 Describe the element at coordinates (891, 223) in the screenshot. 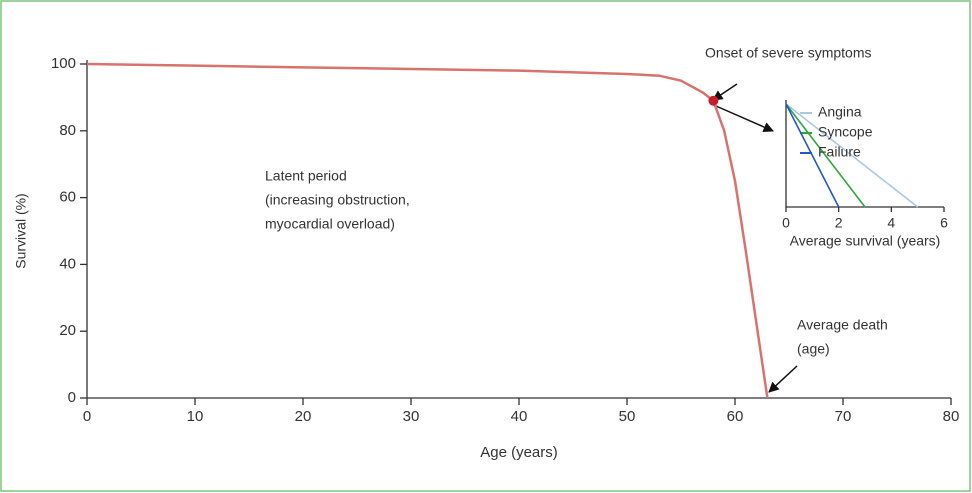

I see `x-tick-label: 4` at that location.